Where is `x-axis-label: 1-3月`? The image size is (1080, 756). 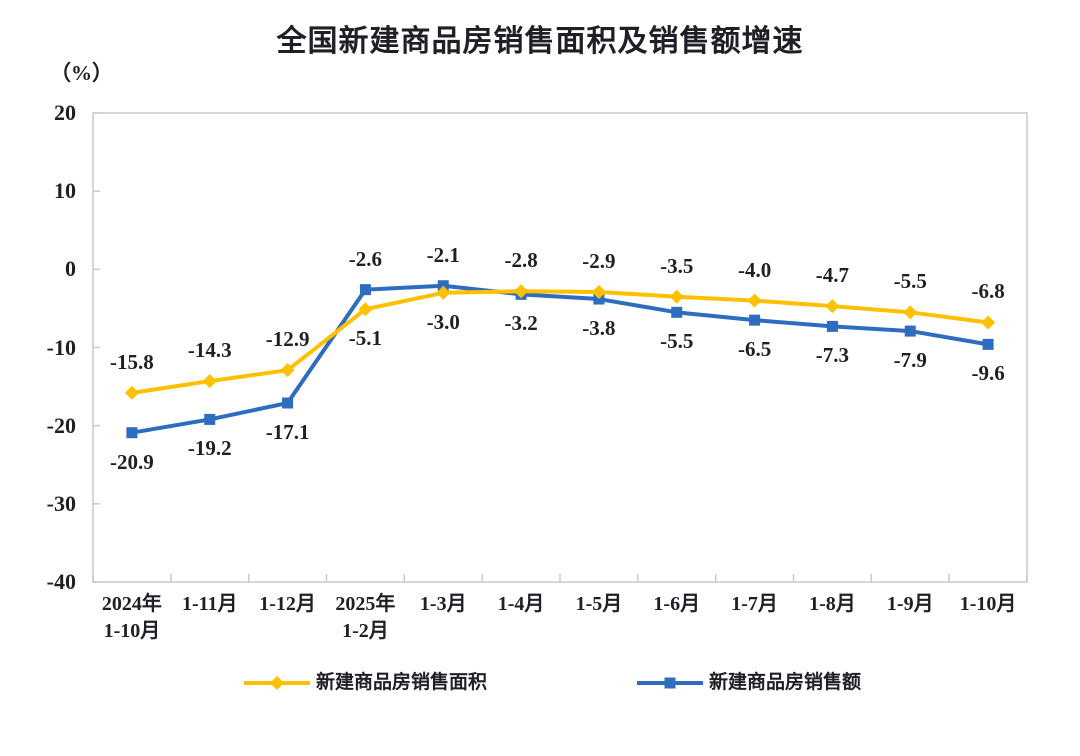
x-axis-label: 1-3月 is located at coordinates (443, 604).